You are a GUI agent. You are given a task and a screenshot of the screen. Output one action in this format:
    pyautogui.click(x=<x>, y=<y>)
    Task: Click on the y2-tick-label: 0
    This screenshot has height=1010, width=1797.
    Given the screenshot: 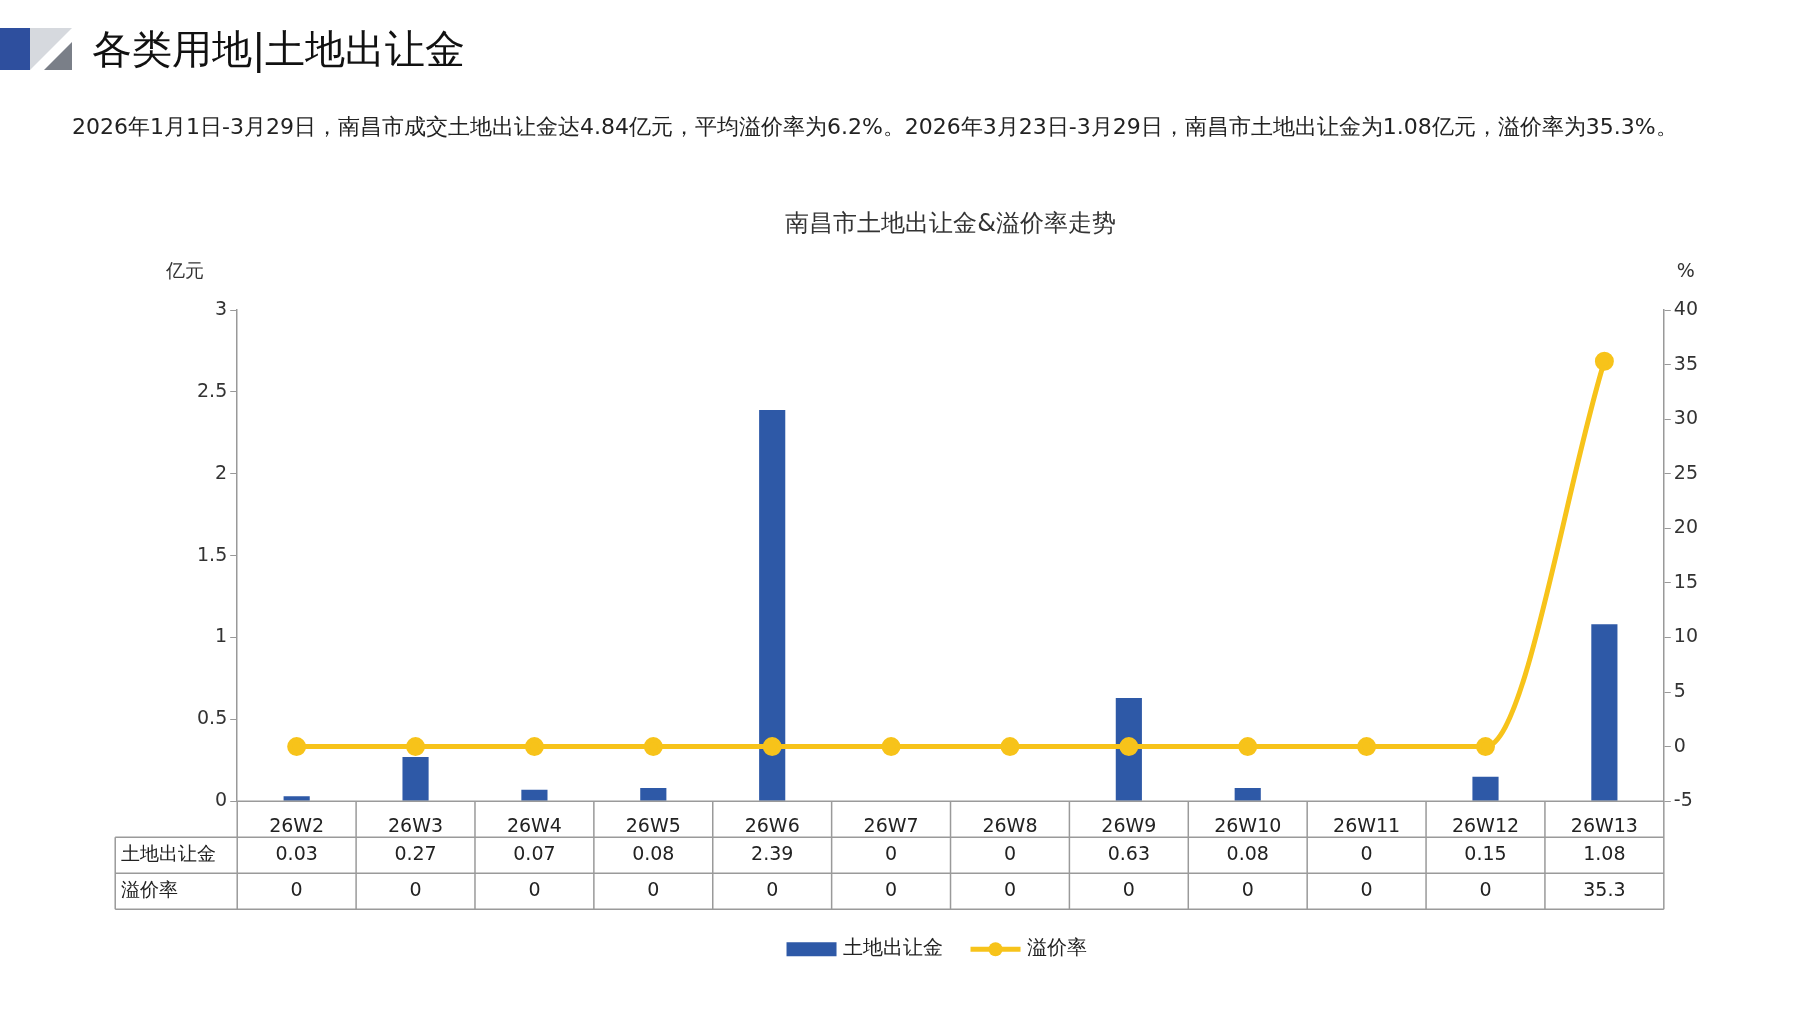 What is the action you would take?
    pyautogui.click(x=1679, y=744)
    